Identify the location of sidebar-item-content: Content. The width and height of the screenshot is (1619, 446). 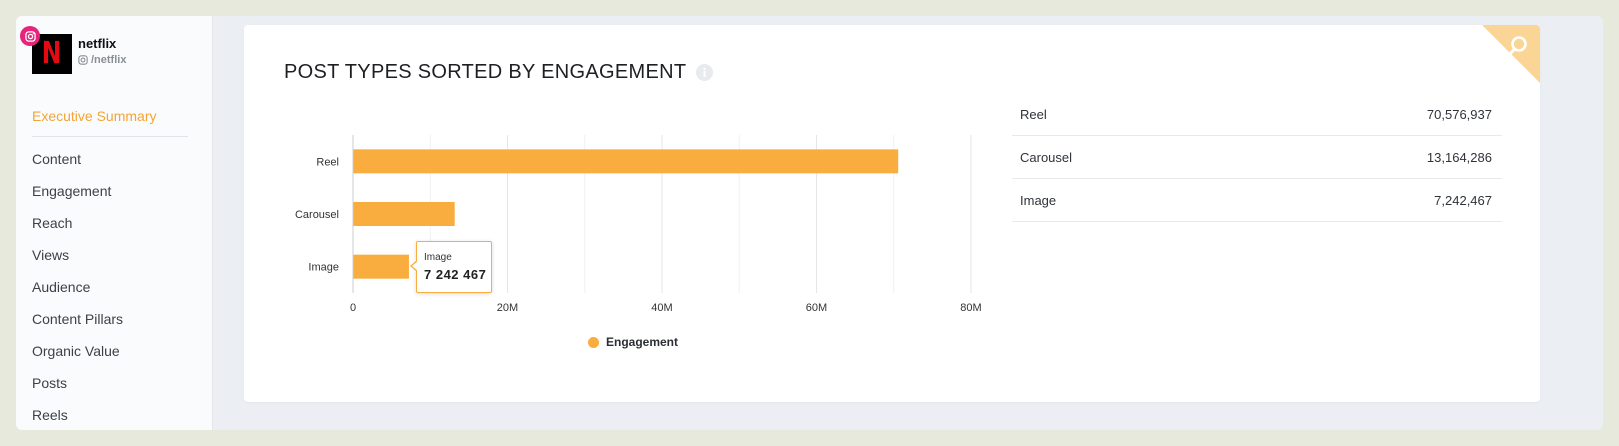
(57, 159).